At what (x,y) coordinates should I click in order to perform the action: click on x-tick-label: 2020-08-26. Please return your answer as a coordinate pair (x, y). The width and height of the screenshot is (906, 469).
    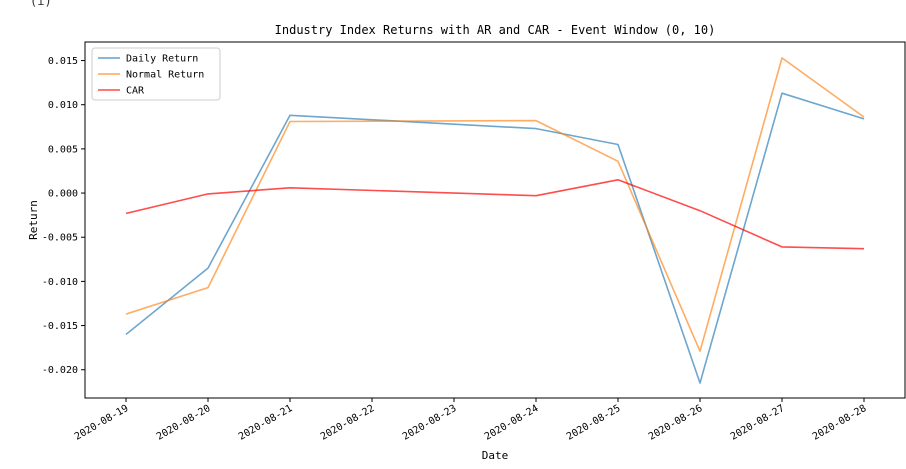
    Looking at the image, I should click on (676, 423).